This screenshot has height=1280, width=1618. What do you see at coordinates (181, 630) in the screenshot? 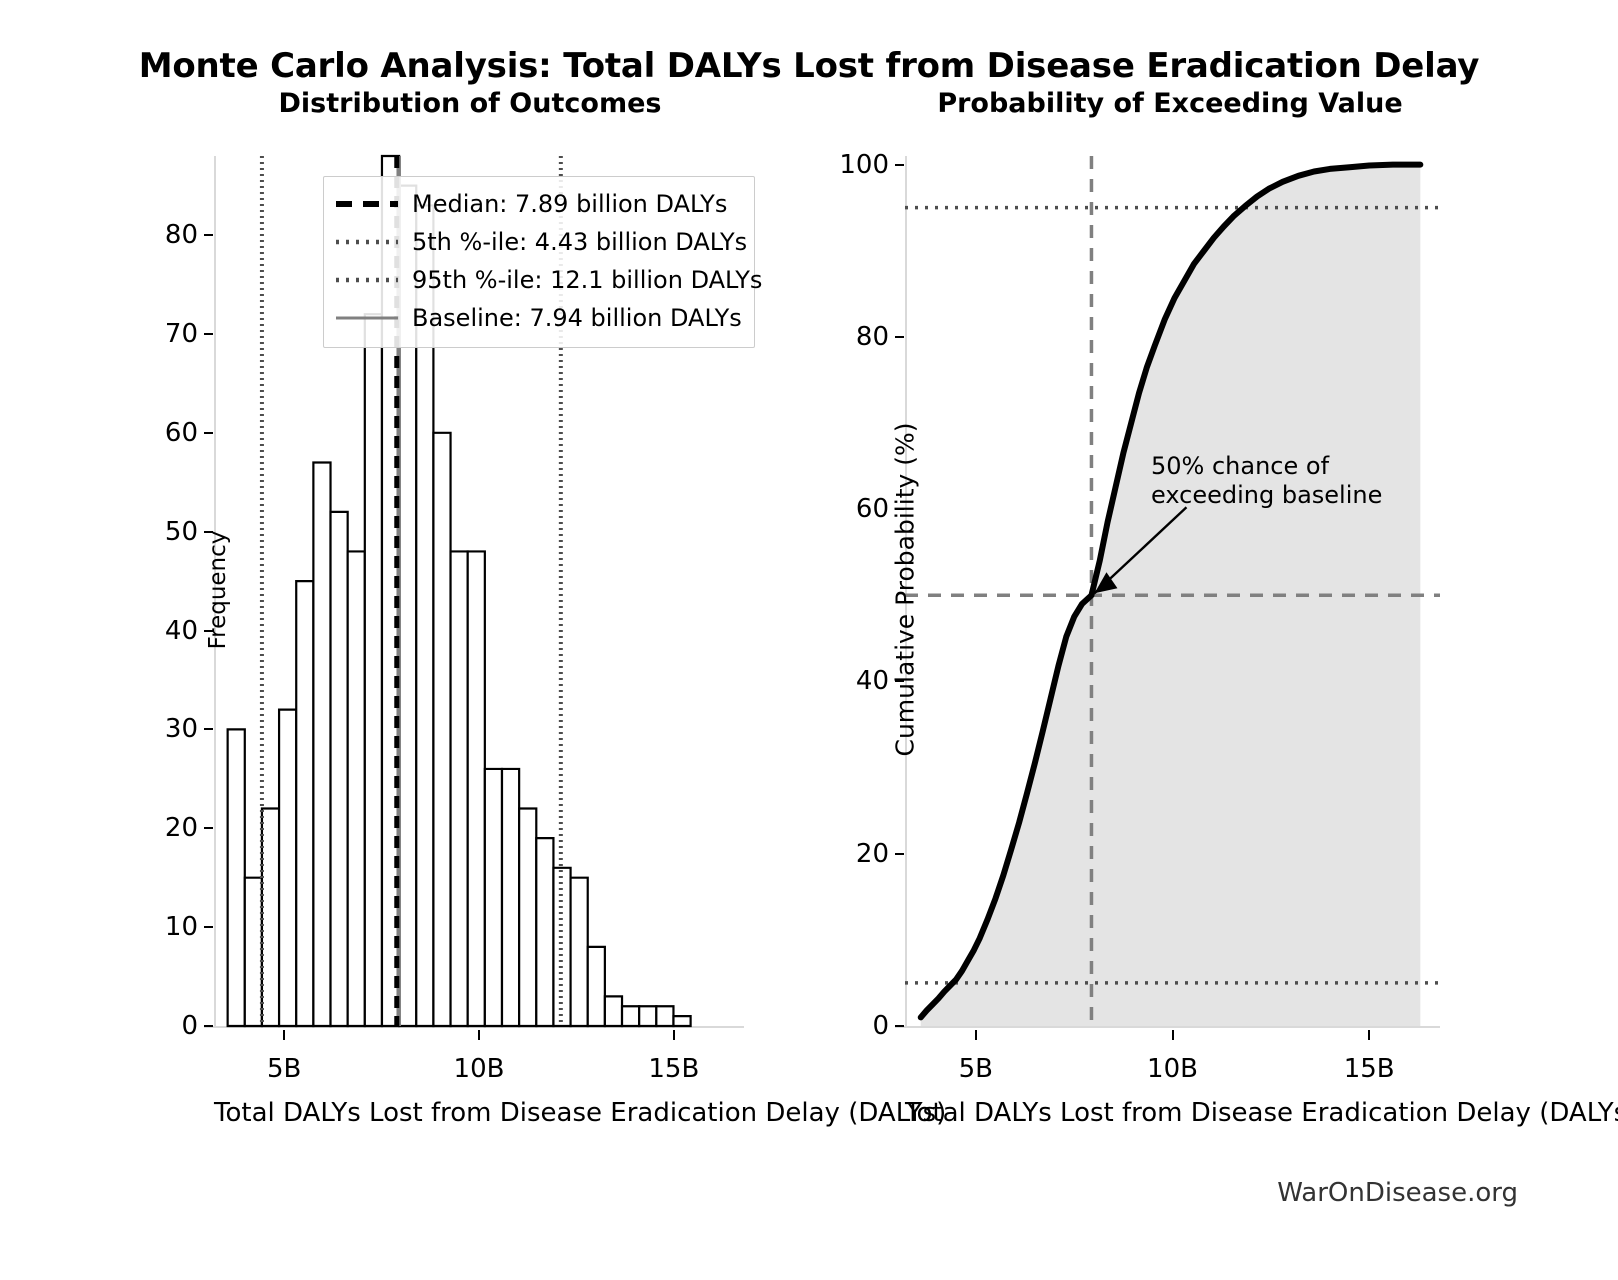
I see `histogram-y-tick-label: 40` at bounding box center [181, 630].